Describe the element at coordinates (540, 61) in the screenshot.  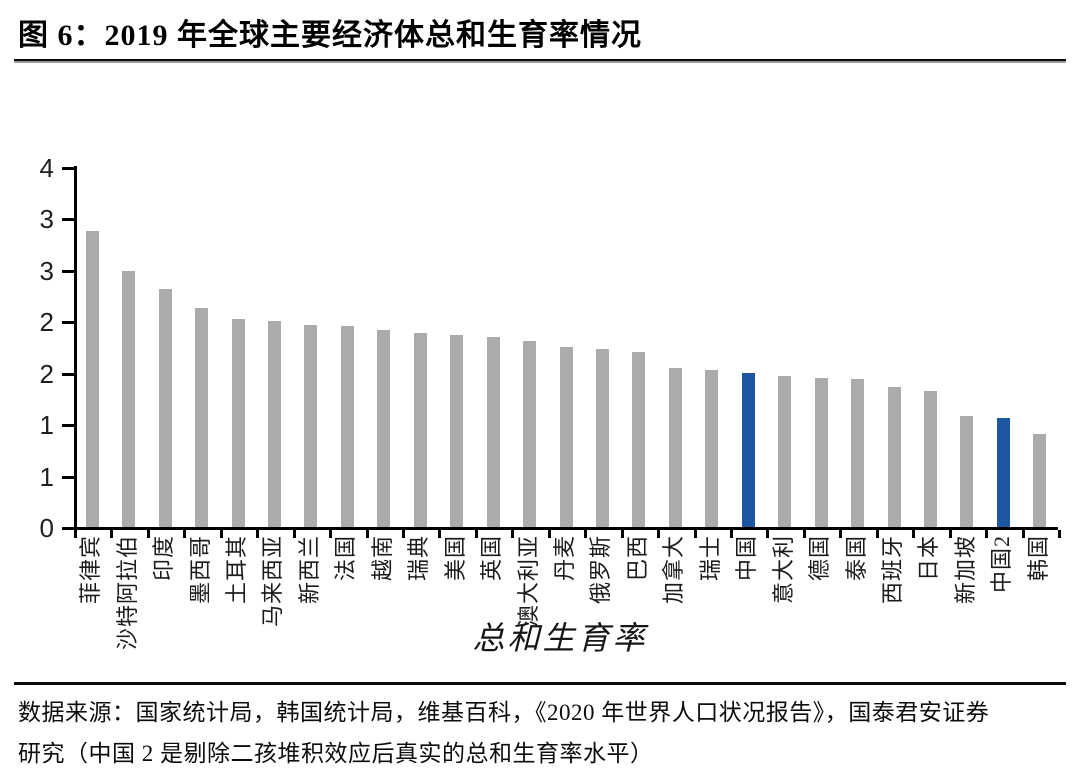
I see `title-divider` at that location.